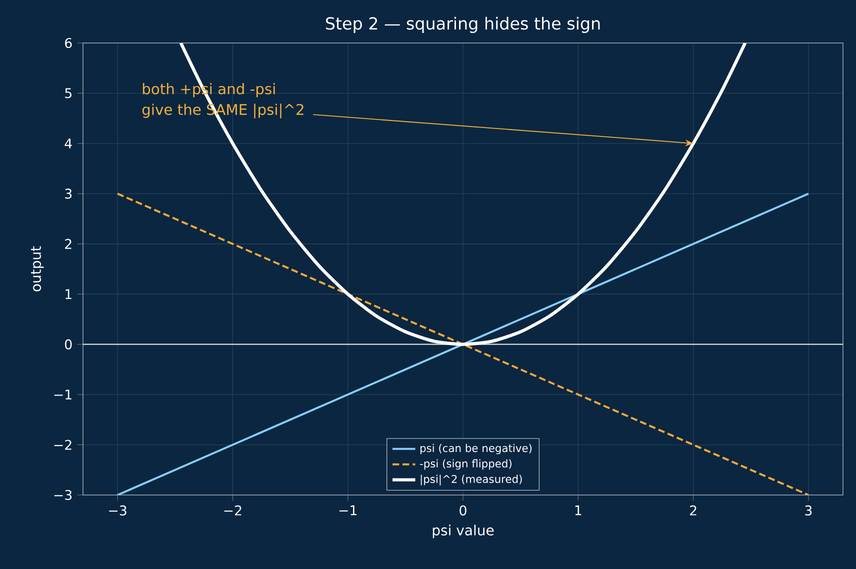 This screenshot has width=856, height=569. Describe the element at coordinates (68, 243) in the screenshot. I see `y-tick-label: 2` at that location.